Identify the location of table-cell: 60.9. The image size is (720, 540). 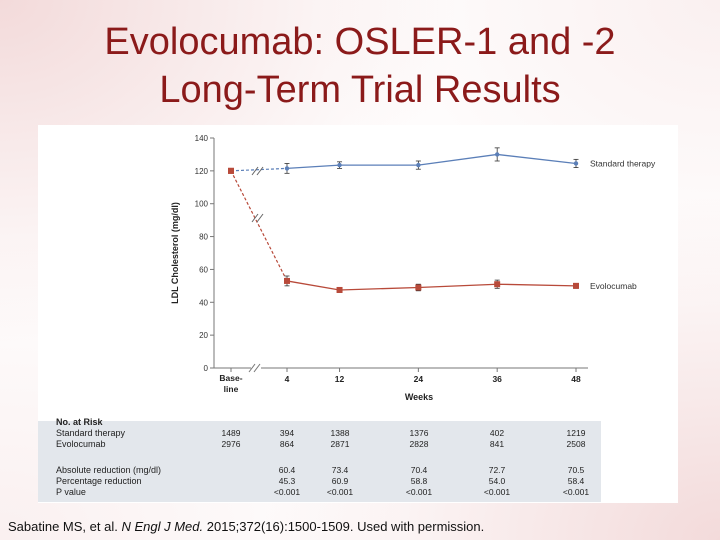
(340, 481).